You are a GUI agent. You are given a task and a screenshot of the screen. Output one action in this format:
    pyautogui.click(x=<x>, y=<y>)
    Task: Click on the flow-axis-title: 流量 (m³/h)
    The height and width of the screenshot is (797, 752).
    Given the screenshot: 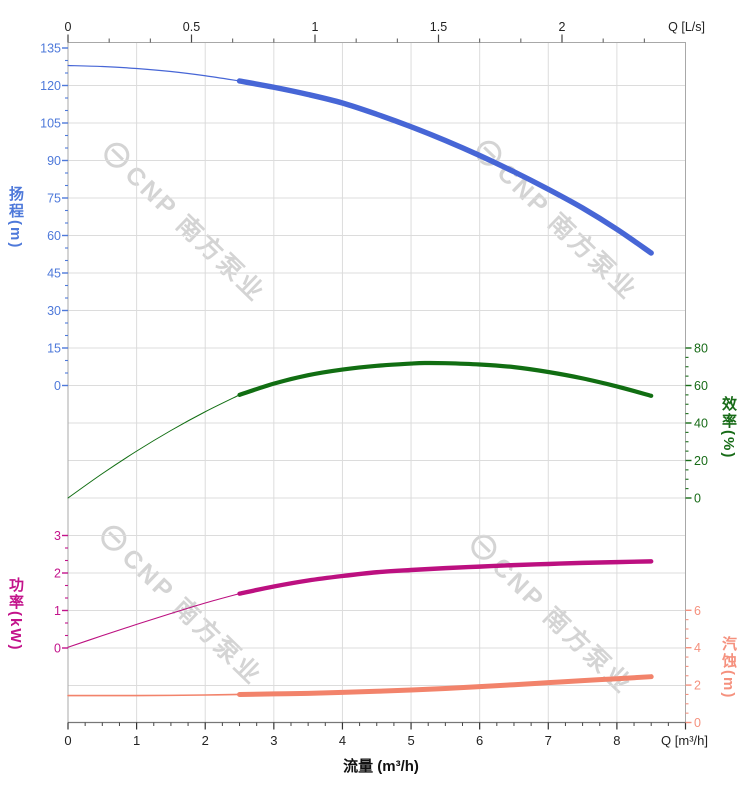 What is the action you would take?
    pyautogui.click(x=381, y=766)
    